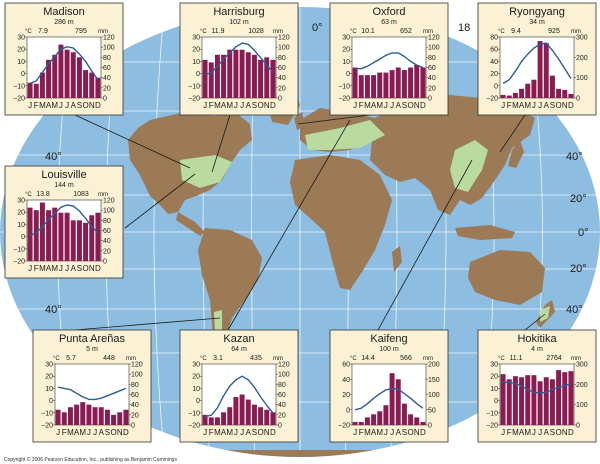 Image resolution: width=600 pixels, height=464 pixels. What do you see at coordinates (135, 405) in the screenshot?
I see `precip-tick-label: 40` at bounding box center [135, 405].